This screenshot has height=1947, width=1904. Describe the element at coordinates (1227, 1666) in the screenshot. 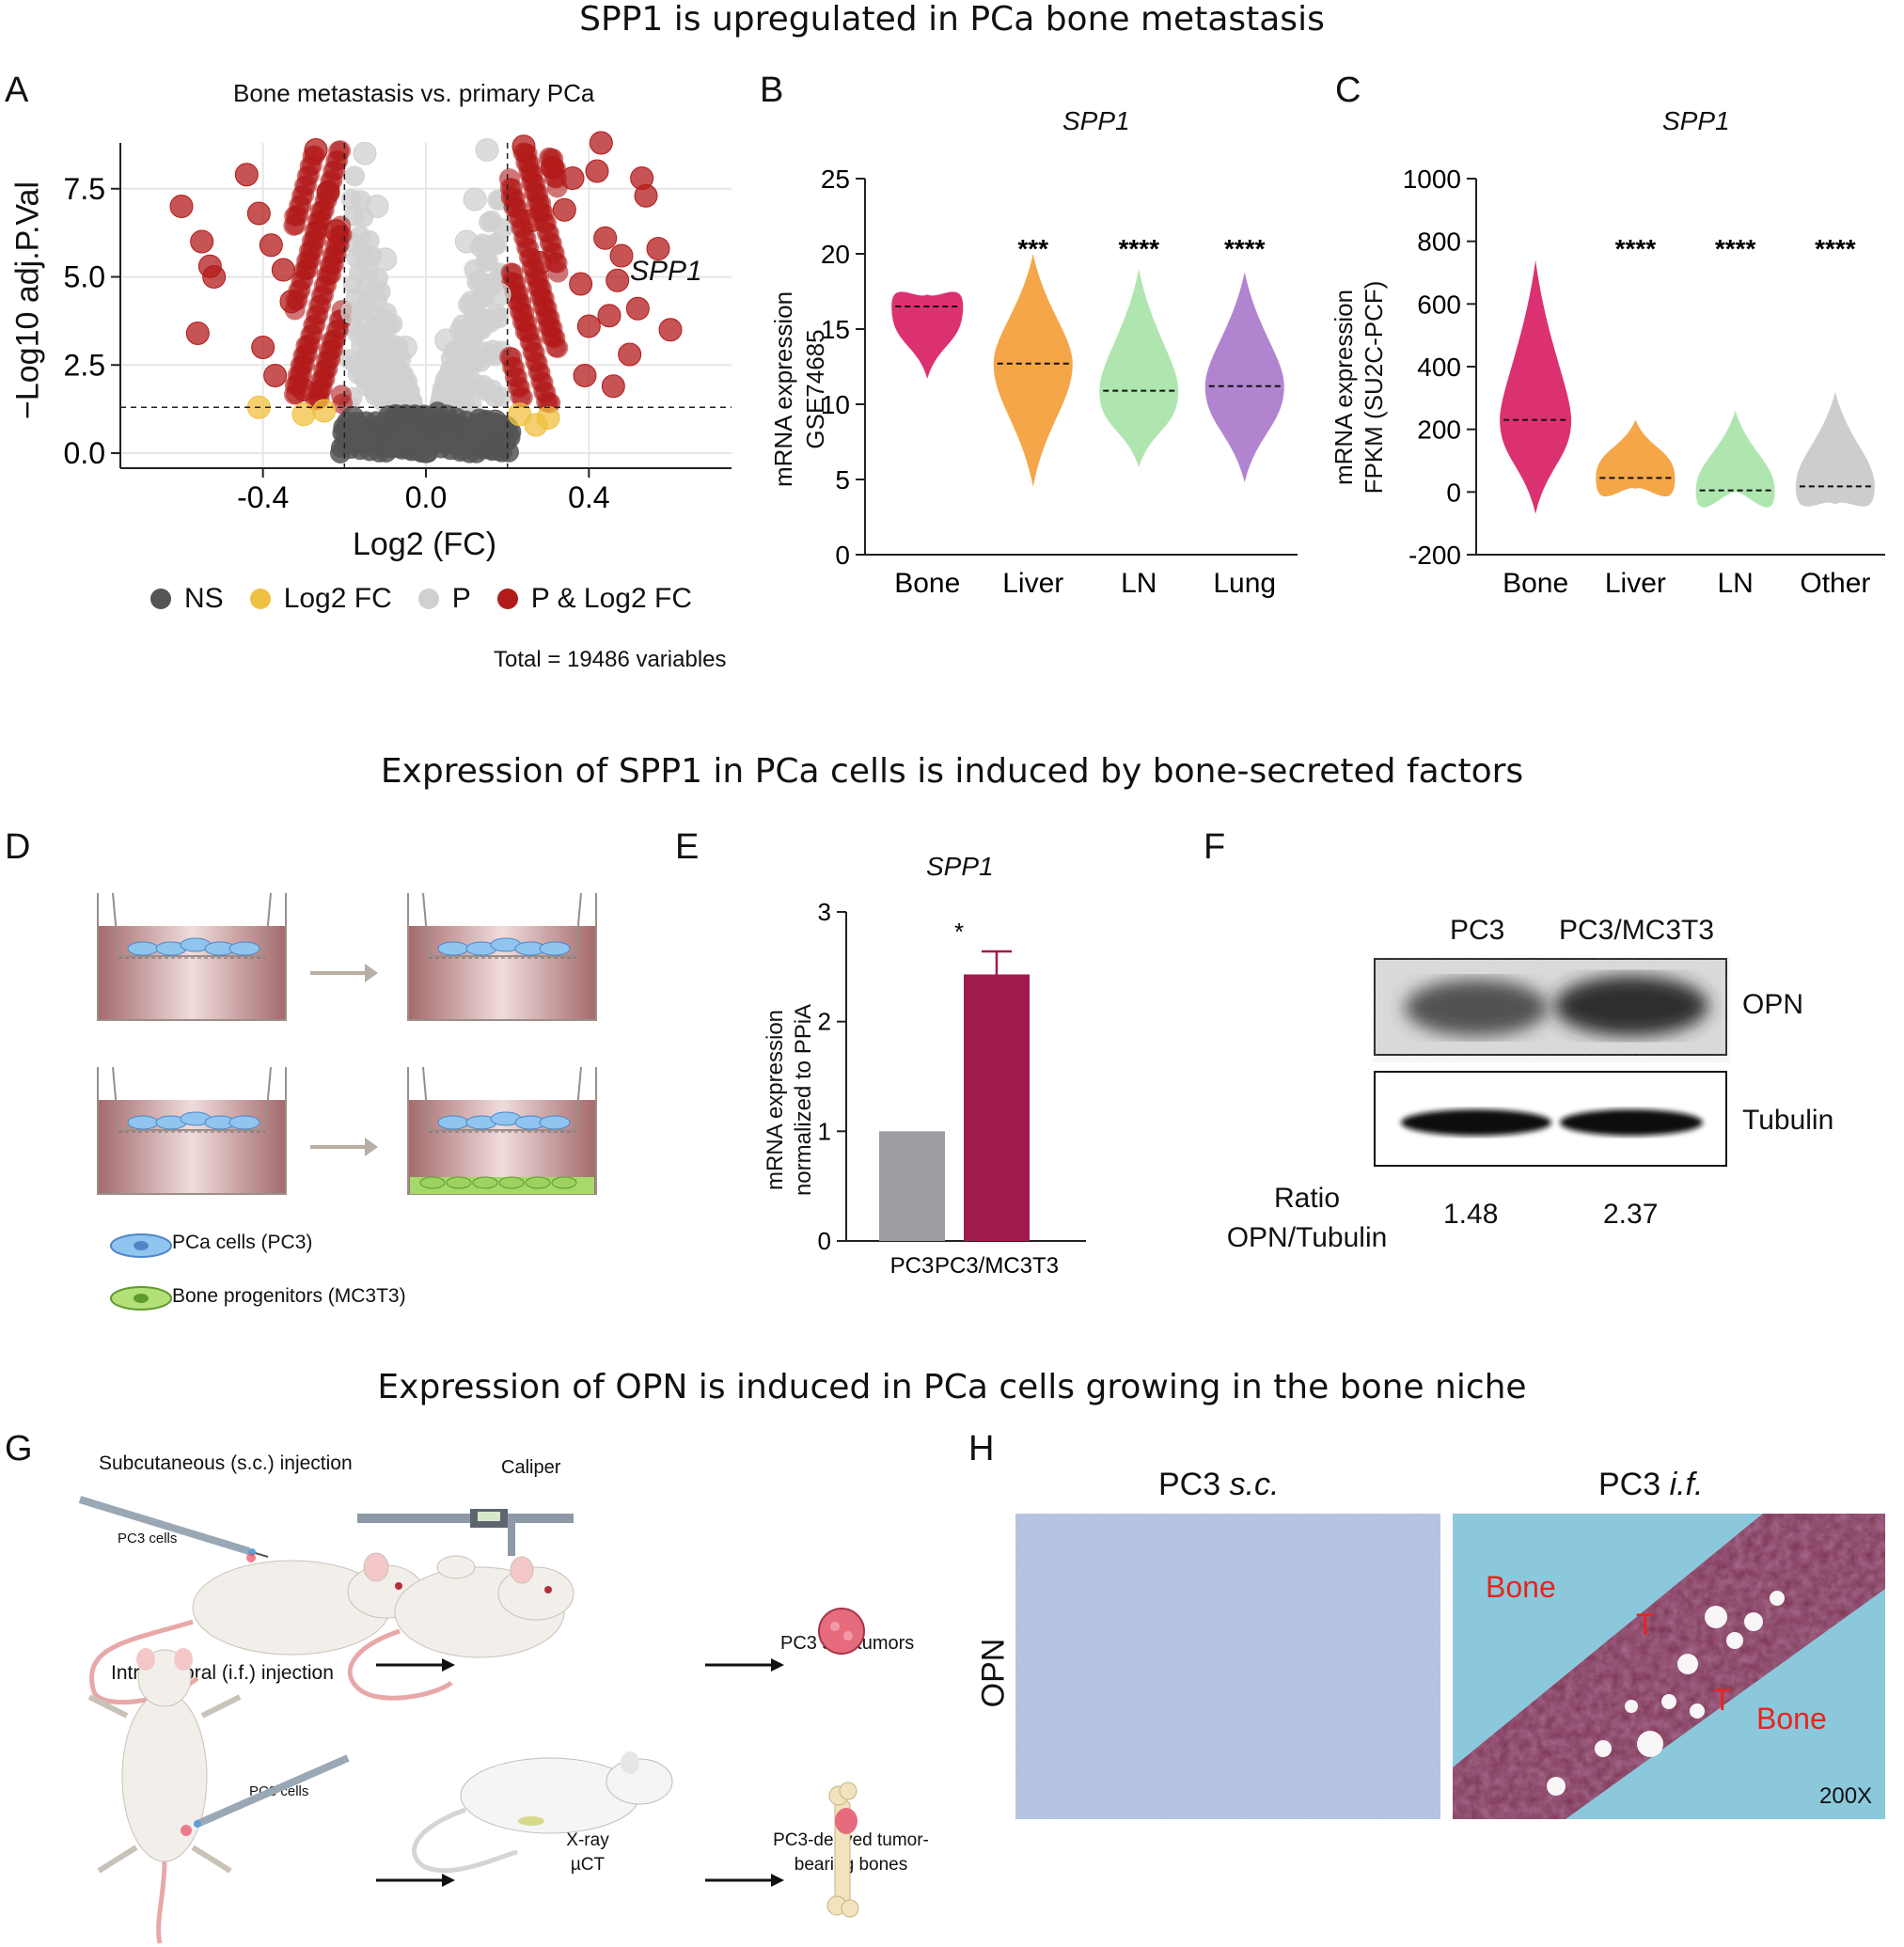

I see `ihc-image-sc` at that location.